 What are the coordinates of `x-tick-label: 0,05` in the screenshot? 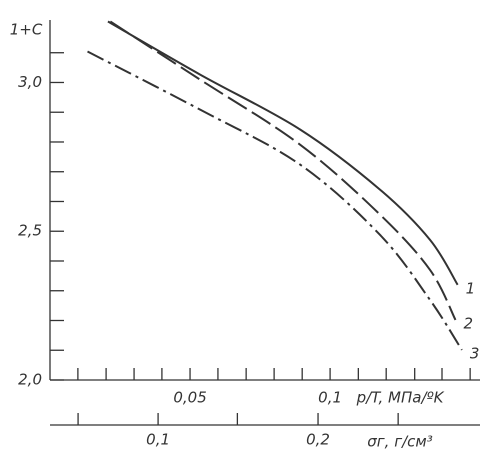 It's located at (189, 398).